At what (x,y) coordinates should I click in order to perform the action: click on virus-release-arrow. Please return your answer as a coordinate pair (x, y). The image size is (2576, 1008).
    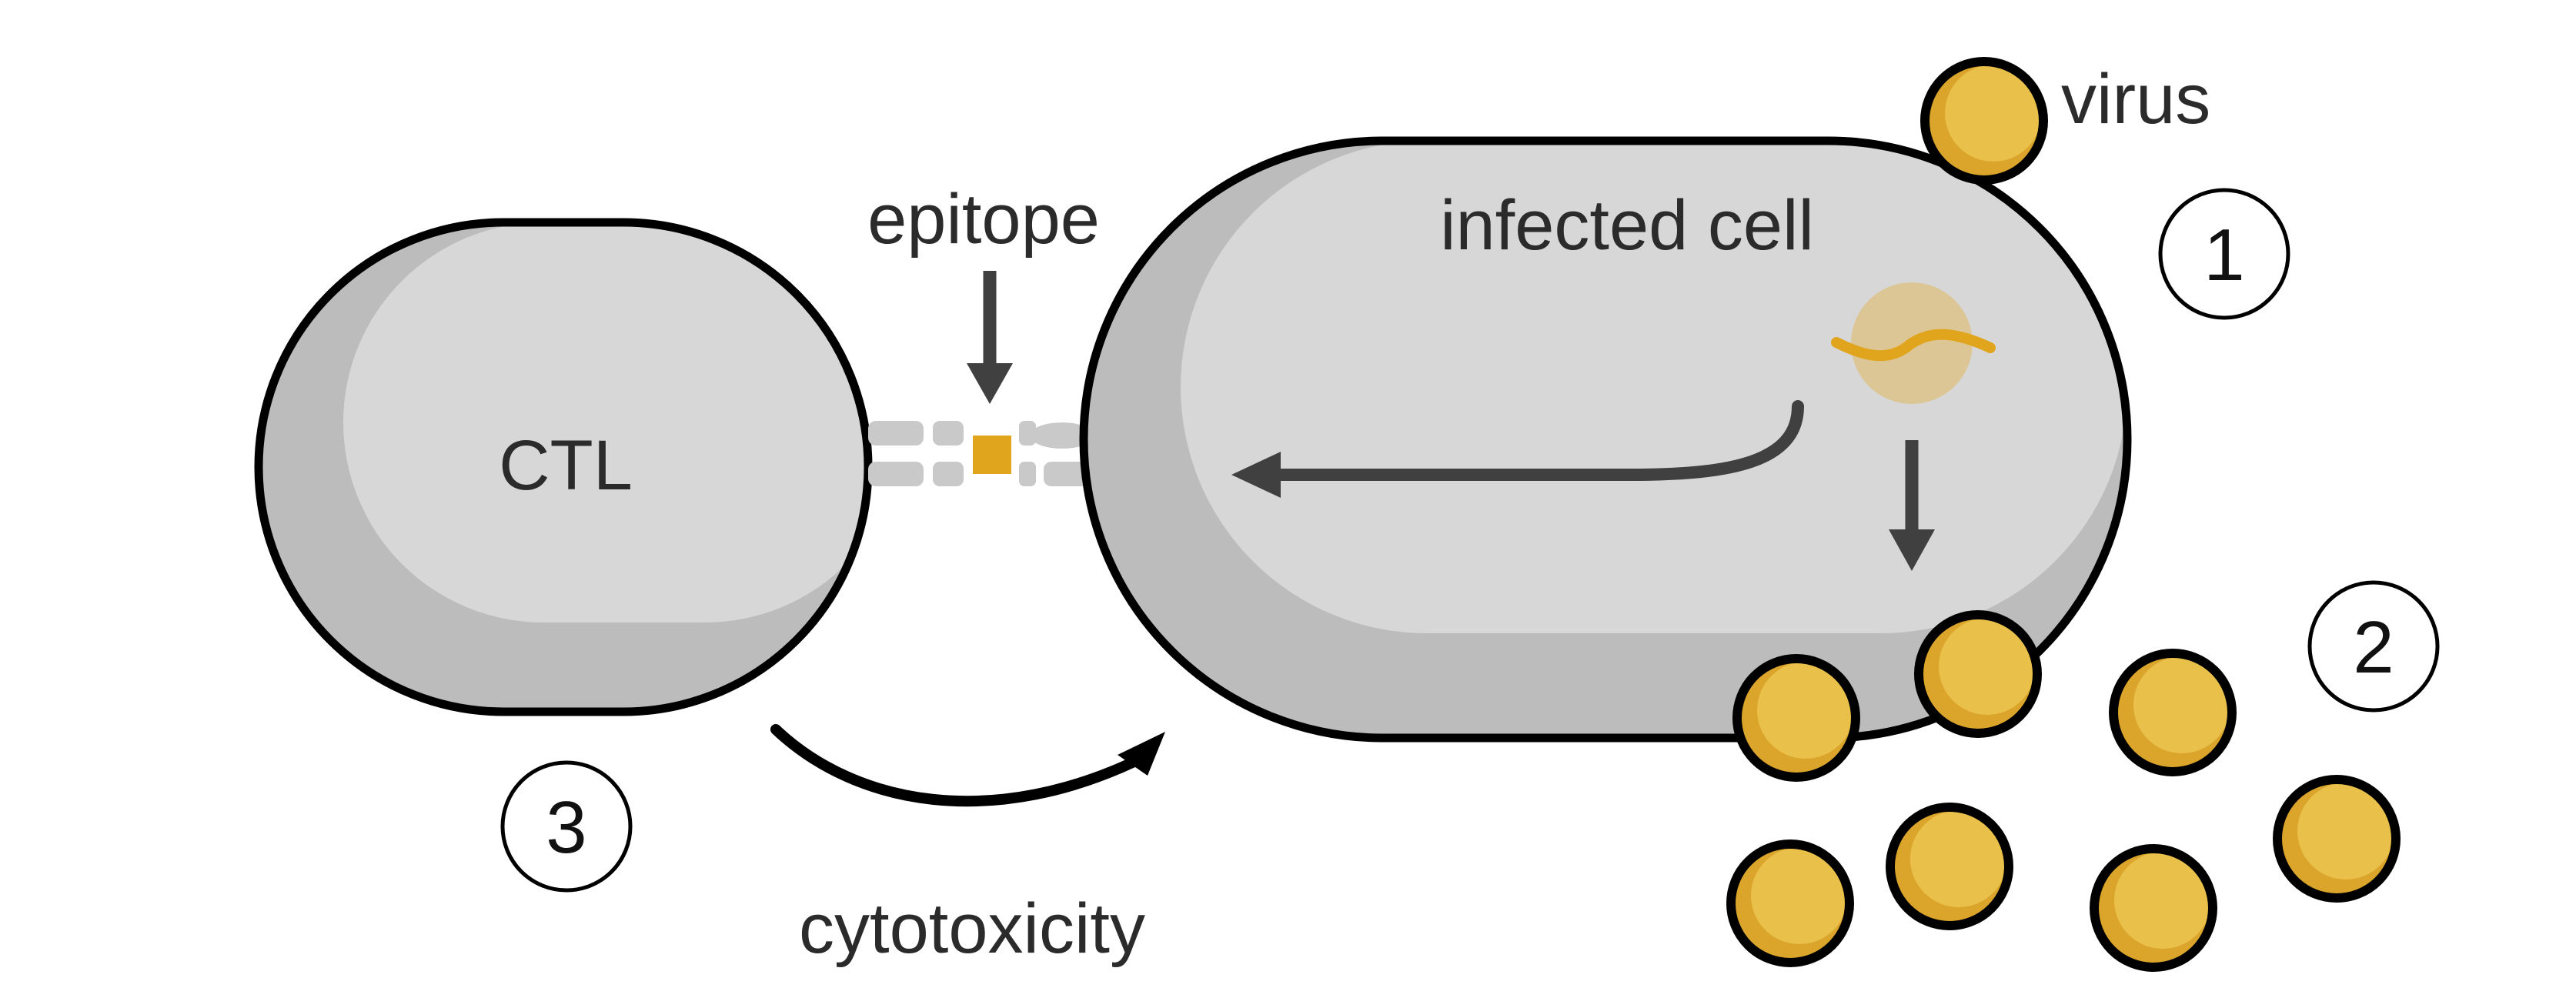
    Looking at the image, I should click on (1912, 506).